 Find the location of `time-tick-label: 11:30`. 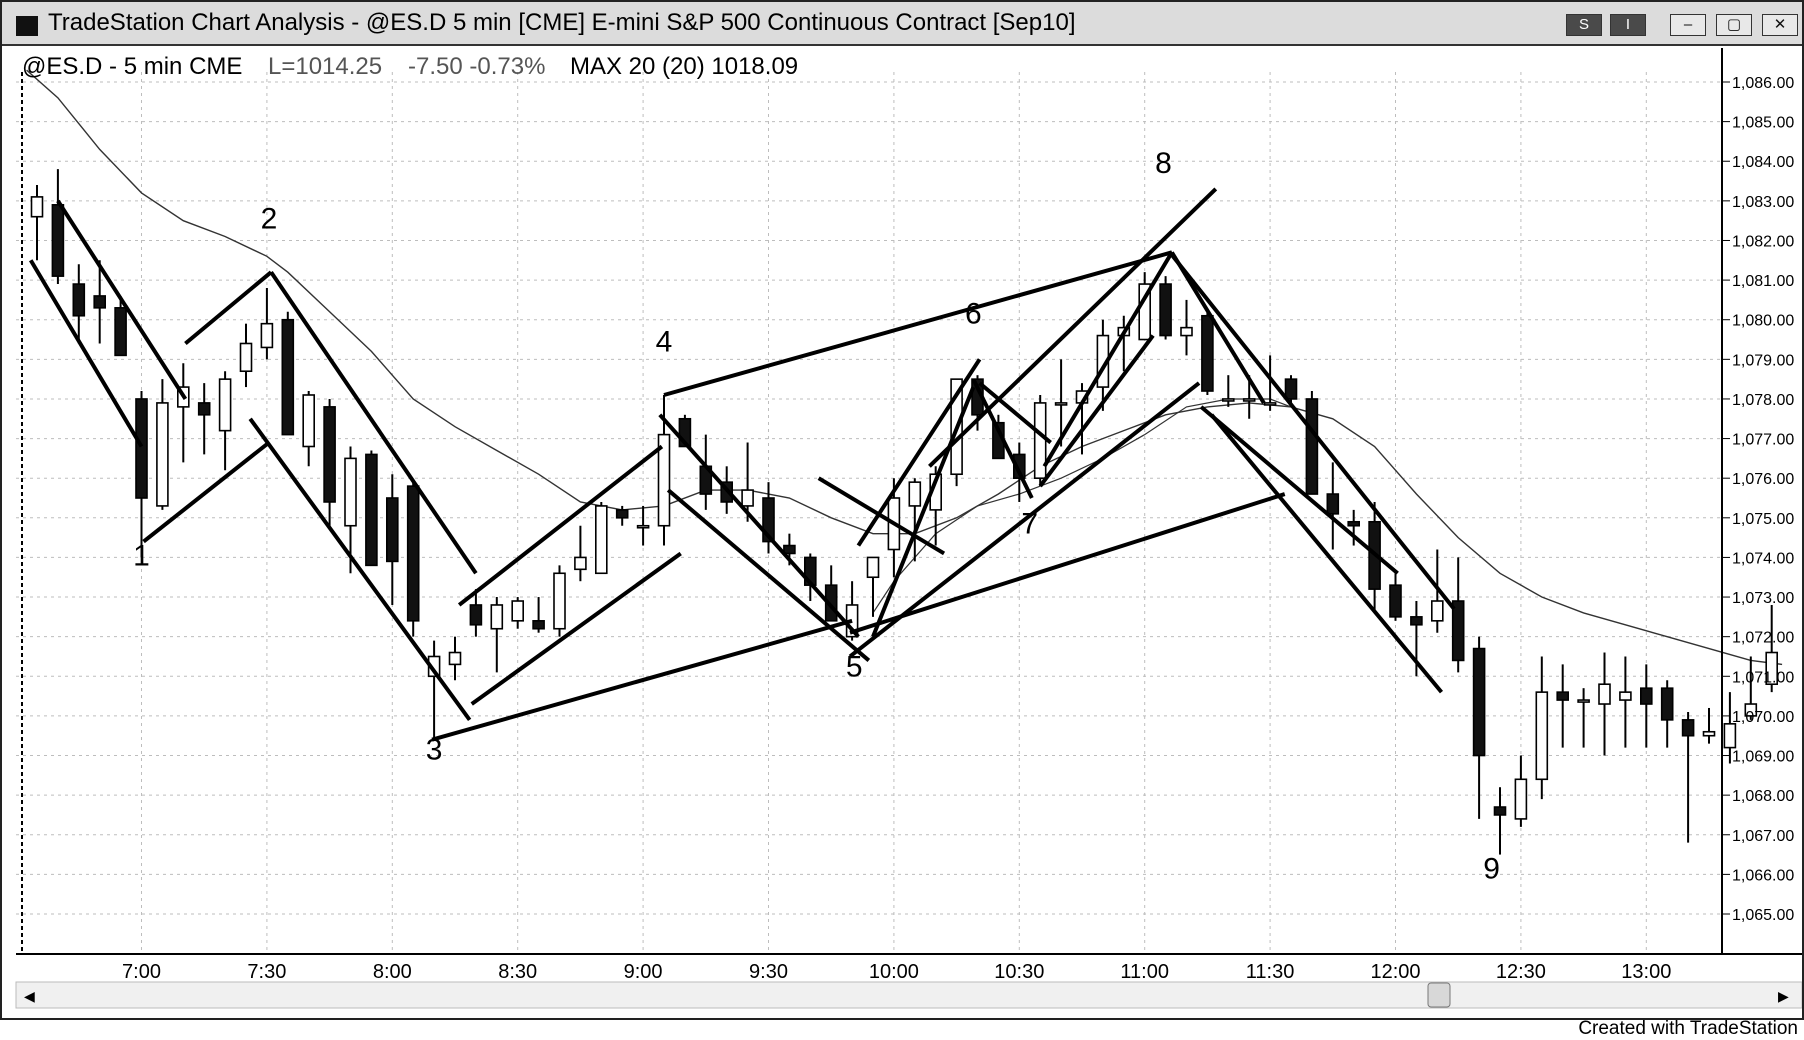

time-tick-label: 11:30 is located at coordinates (1270, 972).